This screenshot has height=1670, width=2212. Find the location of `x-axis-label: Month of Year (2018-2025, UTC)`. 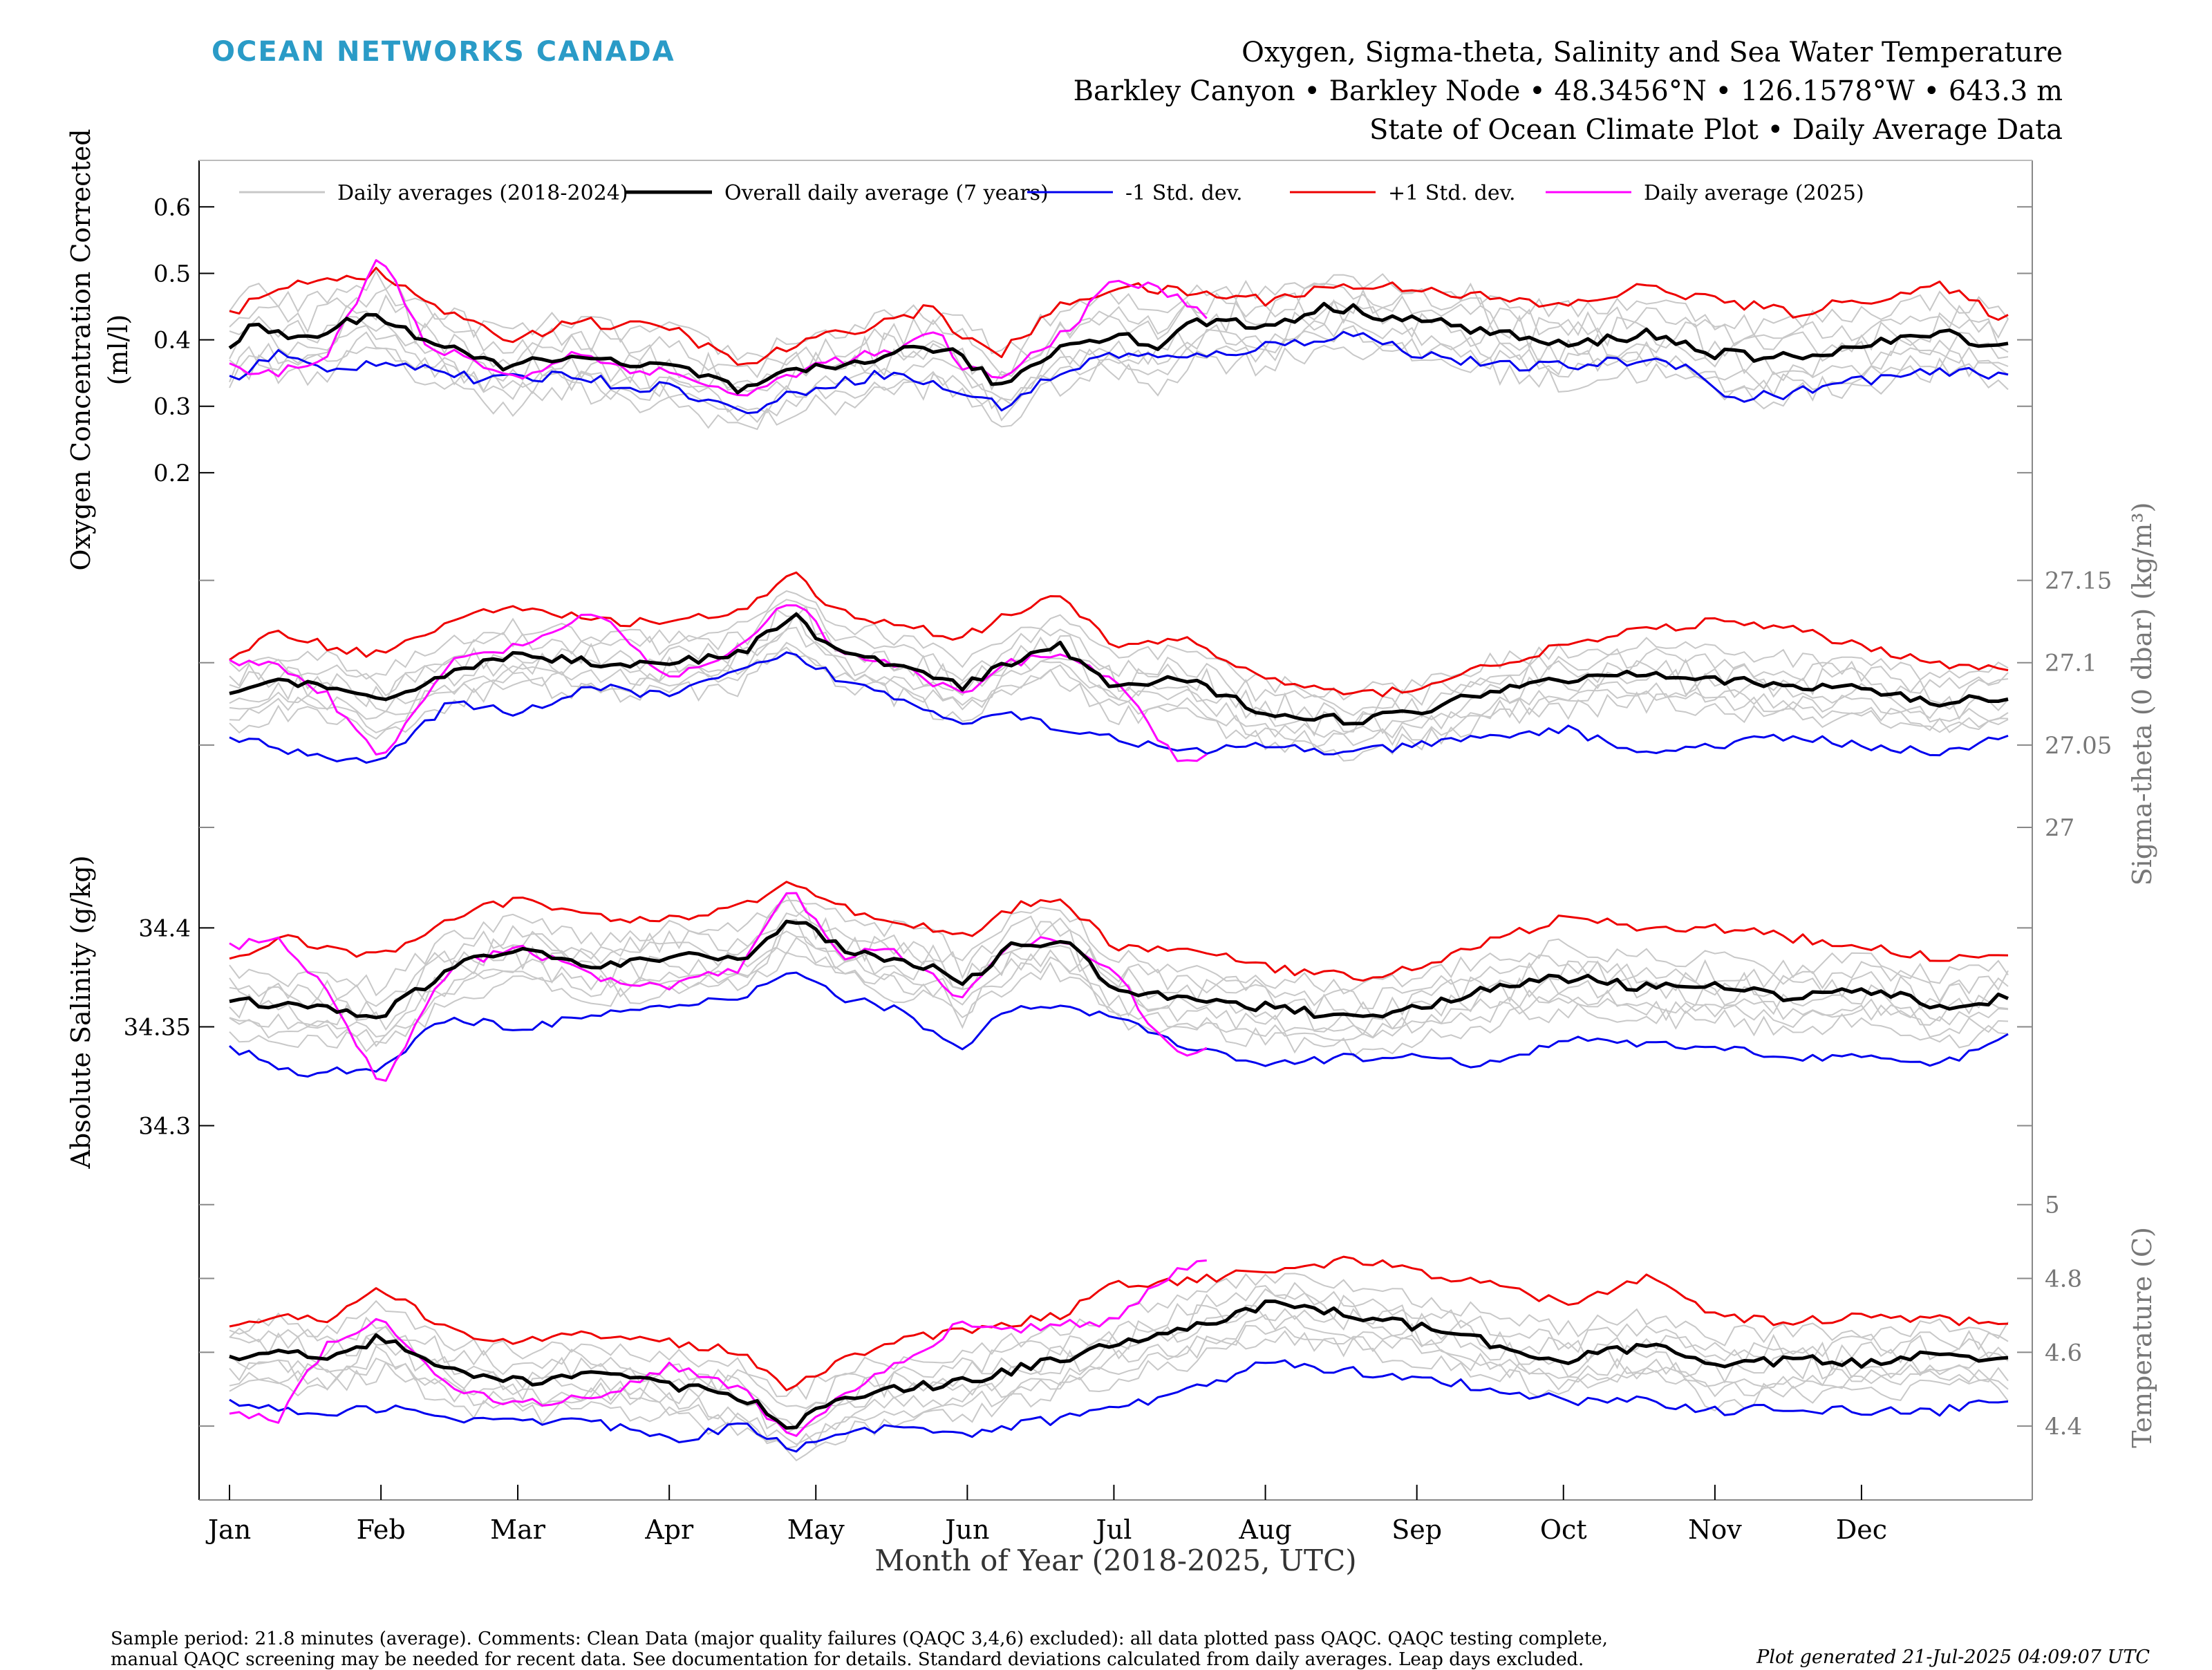

x-axis-label: Month of Year (2018-2025, UTC) is located at coordinates (1115, 1560).